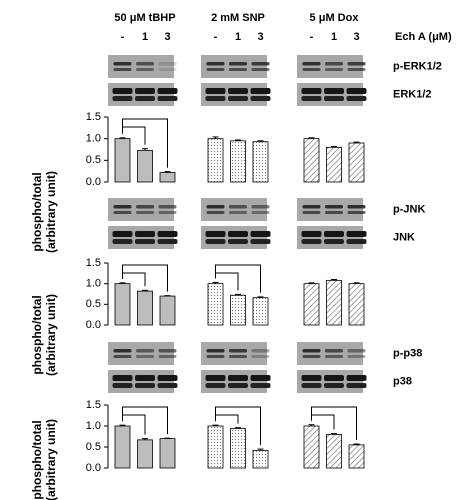 The width and height of the screenshot is (458, 500). Describe the element at coordinates (238, 18) in the screenshot. I see `treatment-label: 2 mM SNP` at that location.